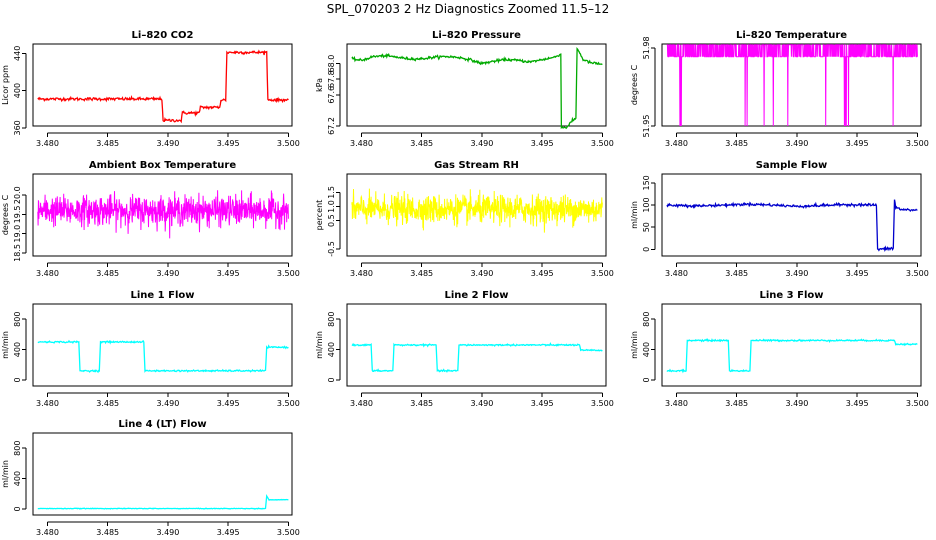  What do you see at coordinates (163, 35) in the screenshot?
I see `panel-title: Li–820 CO2` at bounding box center [163, 35].